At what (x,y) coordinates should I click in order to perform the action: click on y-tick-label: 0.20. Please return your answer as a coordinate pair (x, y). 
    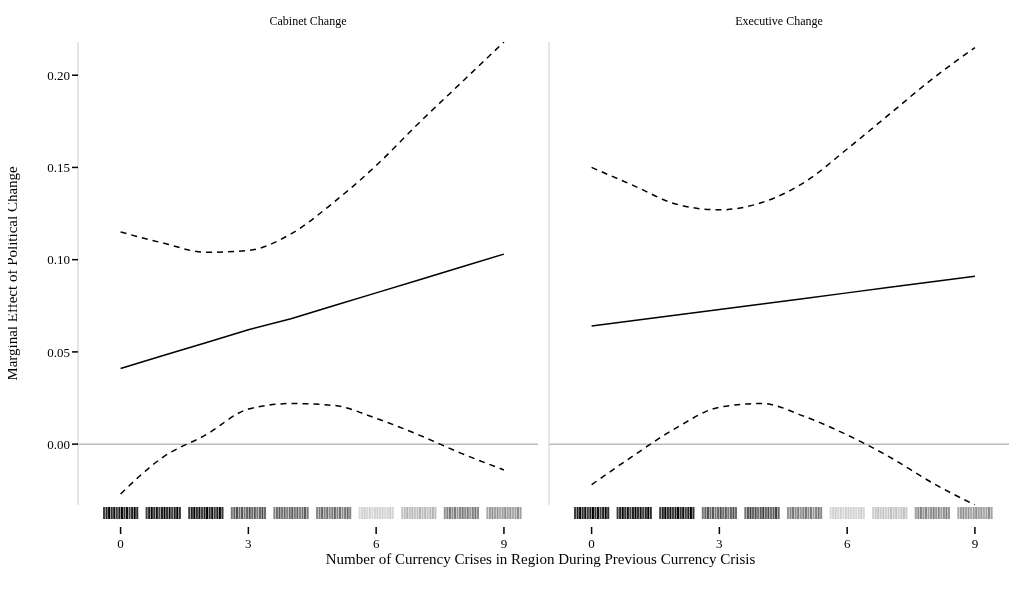
    Looking at the image, I should click on (58, 75).